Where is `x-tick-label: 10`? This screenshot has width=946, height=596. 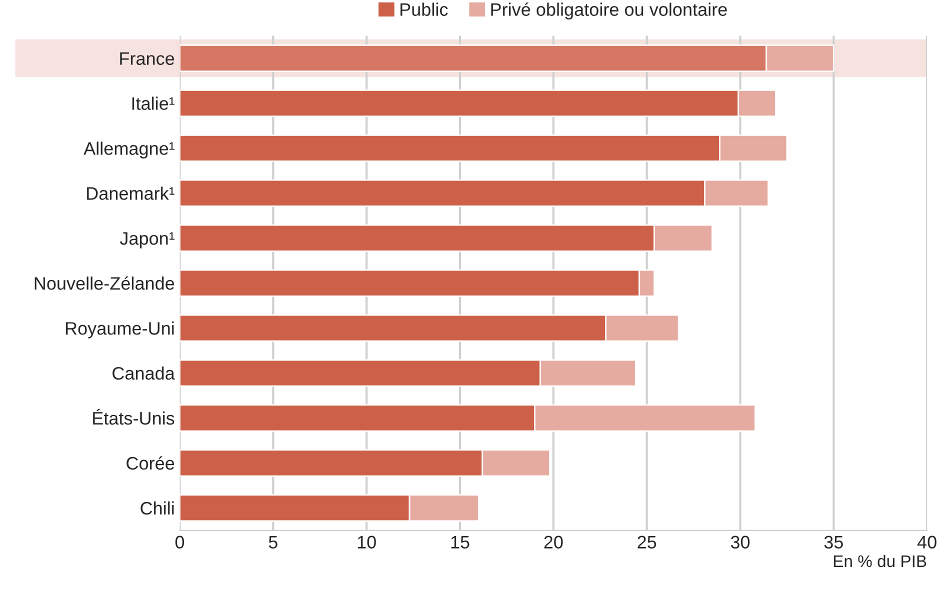 x-tick-label: 10 is located at coordinates (367, 542).